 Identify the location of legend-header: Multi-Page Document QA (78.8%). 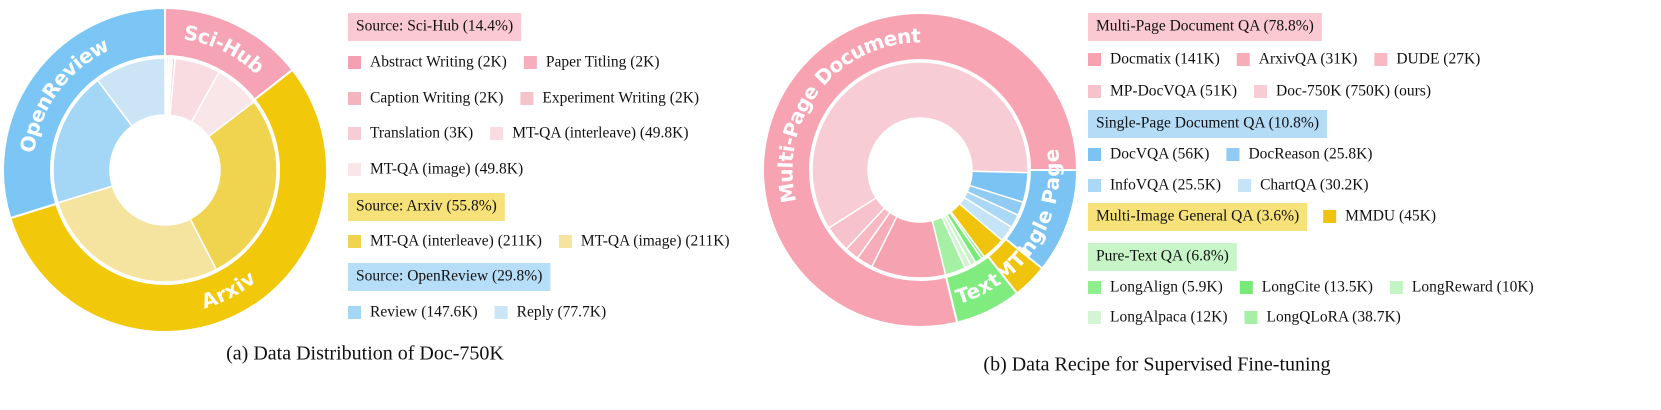
(1205, 26).